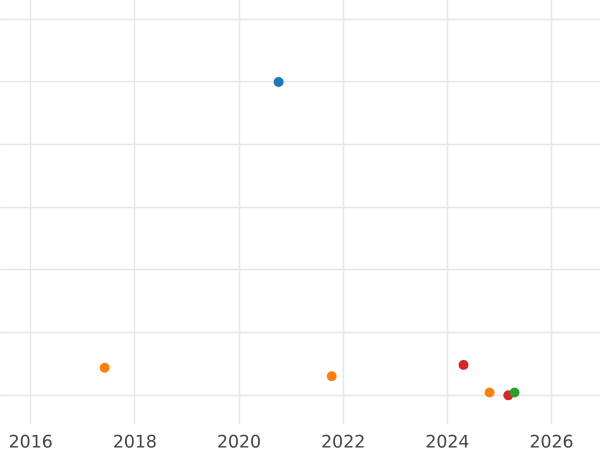 The width and height of the screenshot is (600, 450). Describe the element at coordinates (447, 441) in the screenshot. I see `x-tick-label: 2024` at that location.